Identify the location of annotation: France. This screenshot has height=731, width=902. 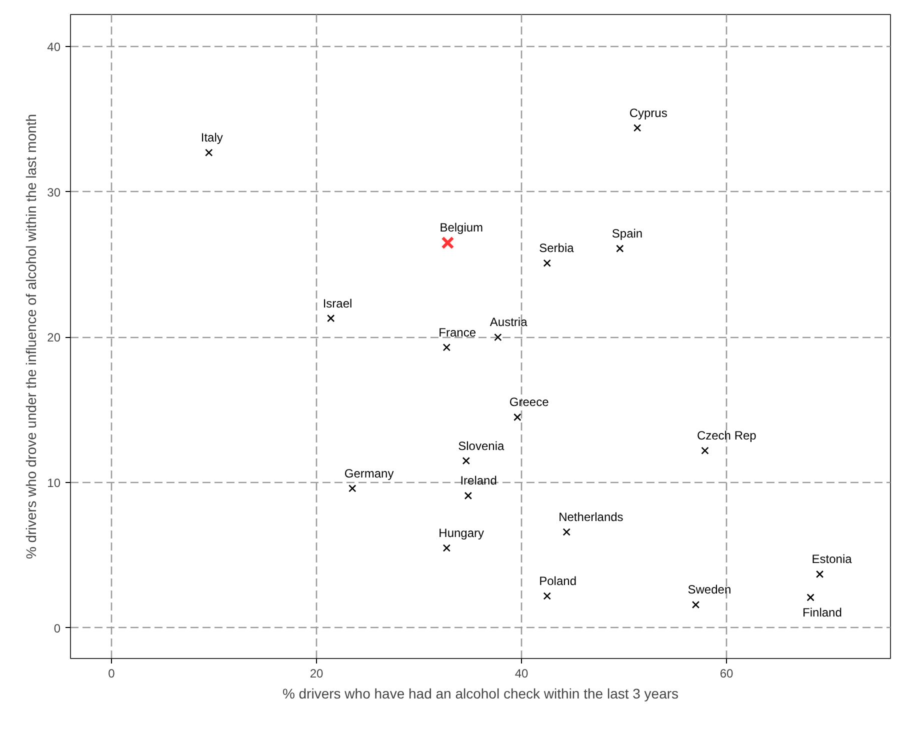
(457, 332).